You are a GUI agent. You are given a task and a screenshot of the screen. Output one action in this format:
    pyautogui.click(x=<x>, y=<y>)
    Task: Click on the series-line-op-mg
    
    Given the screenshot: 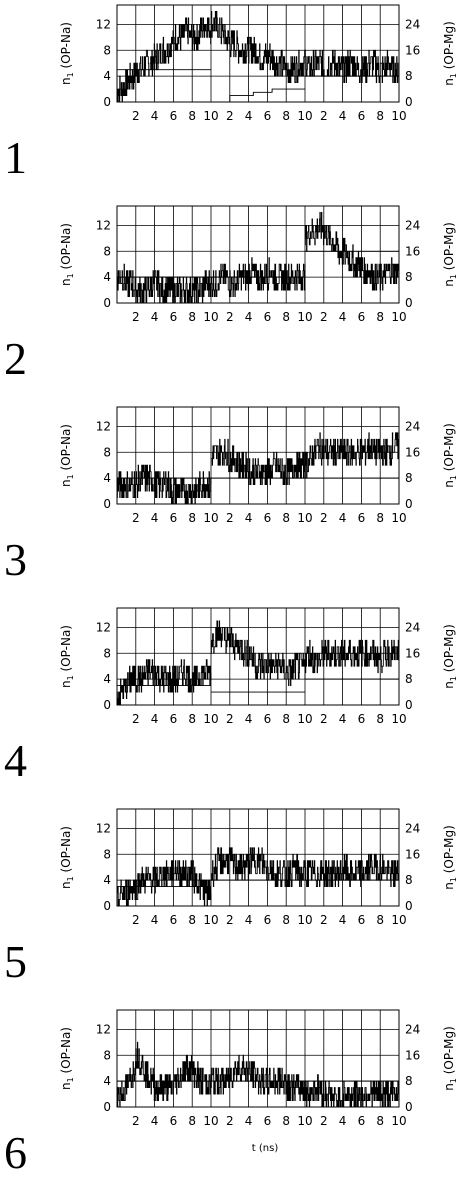 What is the action you would take?
    pyautogui.click(x=258, y=95)
    